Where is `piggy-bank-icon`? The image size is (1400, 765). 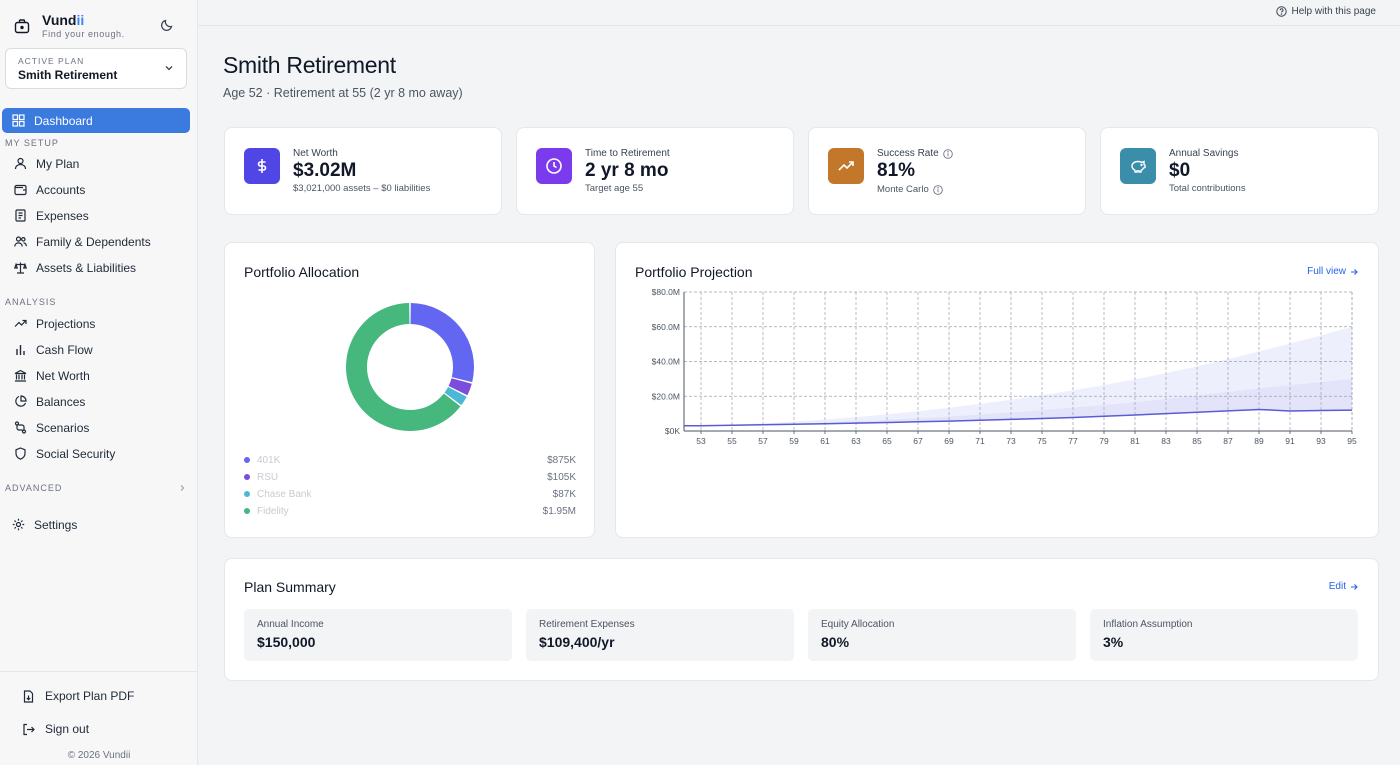 piggy-bank-icon is located at coordinates (1138, 166).